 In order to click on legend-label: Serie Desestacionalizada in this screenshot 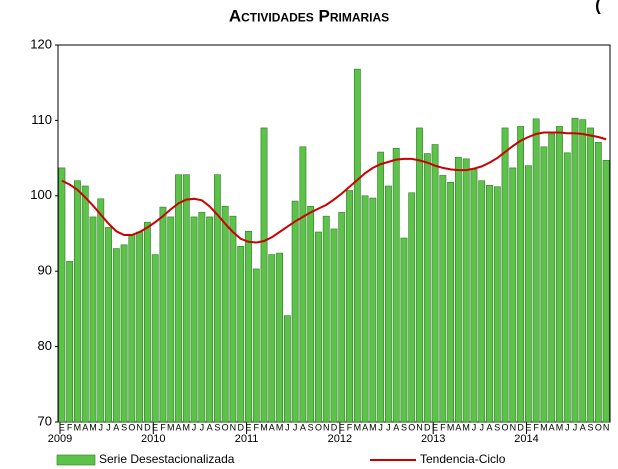, I will do `click(167, 459)`.